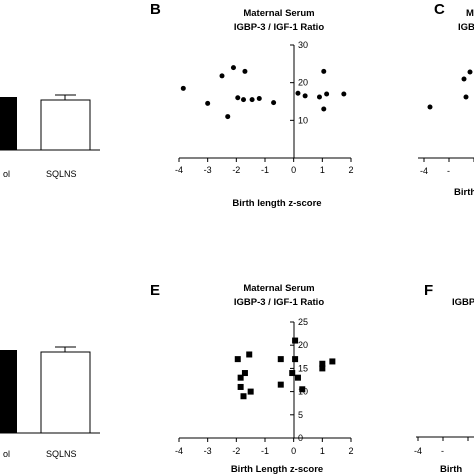 The image size is (474, 474). I want to click on chart-e-xtick-label: 2, so click(350, 451).